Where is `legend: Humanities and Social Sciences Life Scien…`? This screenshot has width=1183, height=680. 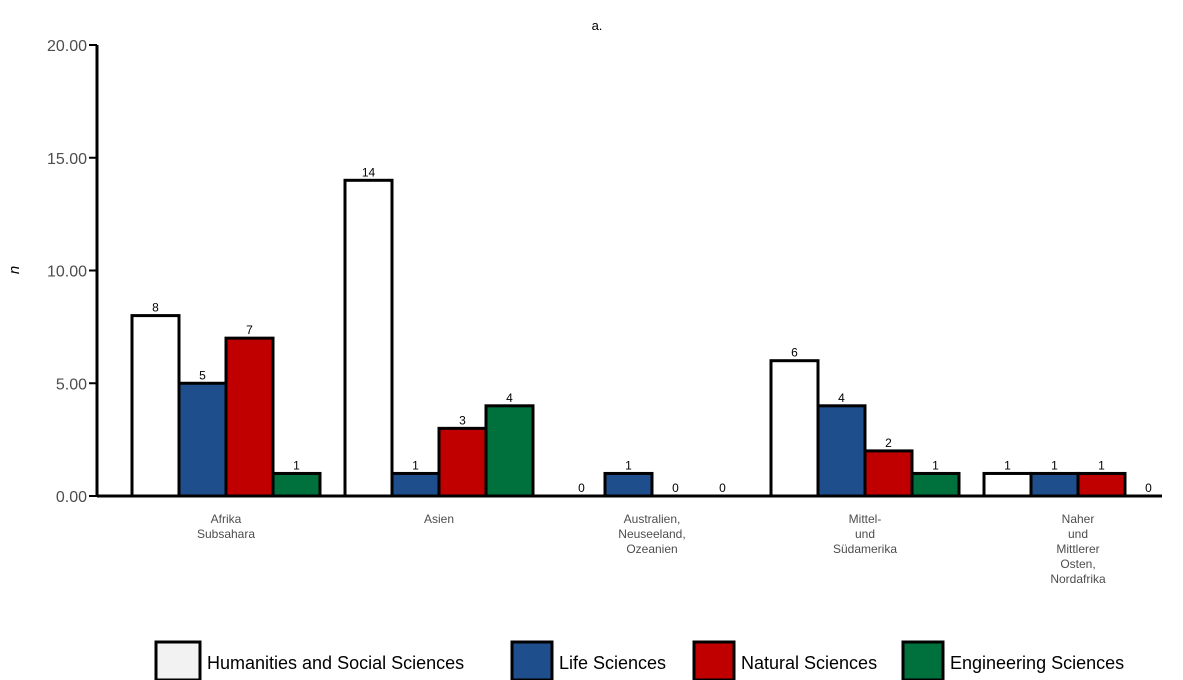 legend: Humanities and Social Sciences Life Scien… is located at coordinates (639, 660).